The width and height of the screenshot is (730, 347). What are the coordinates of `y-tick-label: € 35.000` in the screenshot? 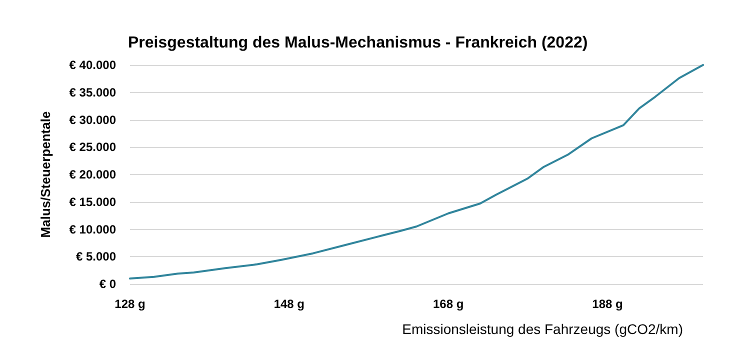 It's located at (92, 92).